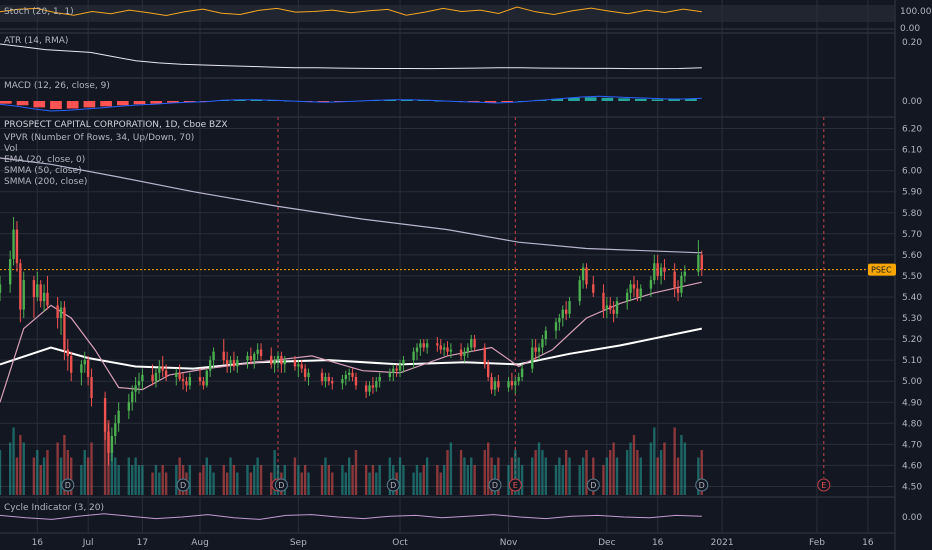  Describe the element at coordinates (10, 149) in the screenshot. I see `indicator-line-vol: Vol` at that location.